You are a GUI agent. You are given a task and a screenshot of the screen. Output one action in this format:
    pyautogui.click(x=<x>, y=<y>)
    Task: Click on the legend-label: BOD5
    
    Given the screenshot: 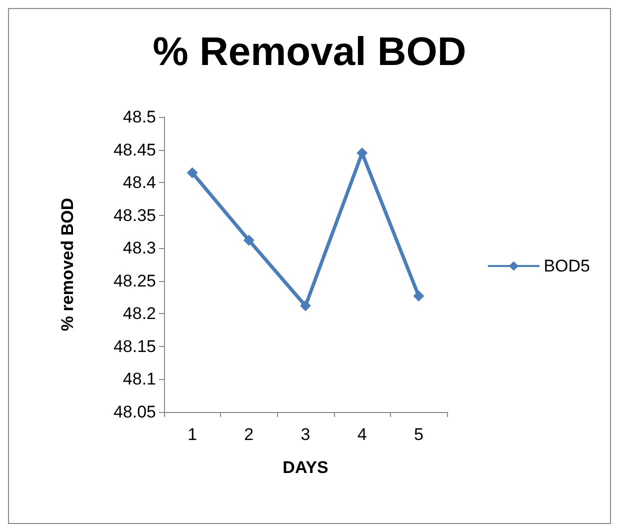 What is the action you would take?
    pyautogui.click(x=567, y=266)
    